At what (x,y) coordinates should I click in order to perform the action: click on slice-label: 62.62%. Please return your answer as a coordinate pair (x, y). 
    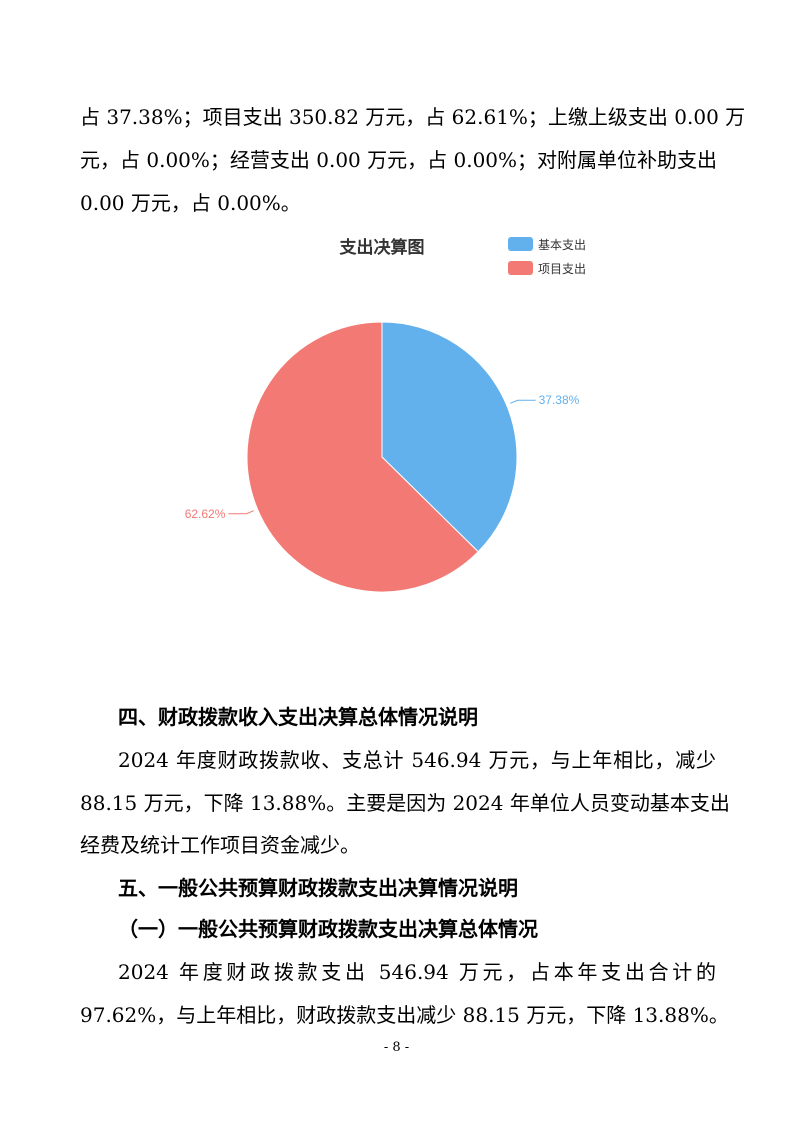
    Looking at the image, I should click on (205, 514).